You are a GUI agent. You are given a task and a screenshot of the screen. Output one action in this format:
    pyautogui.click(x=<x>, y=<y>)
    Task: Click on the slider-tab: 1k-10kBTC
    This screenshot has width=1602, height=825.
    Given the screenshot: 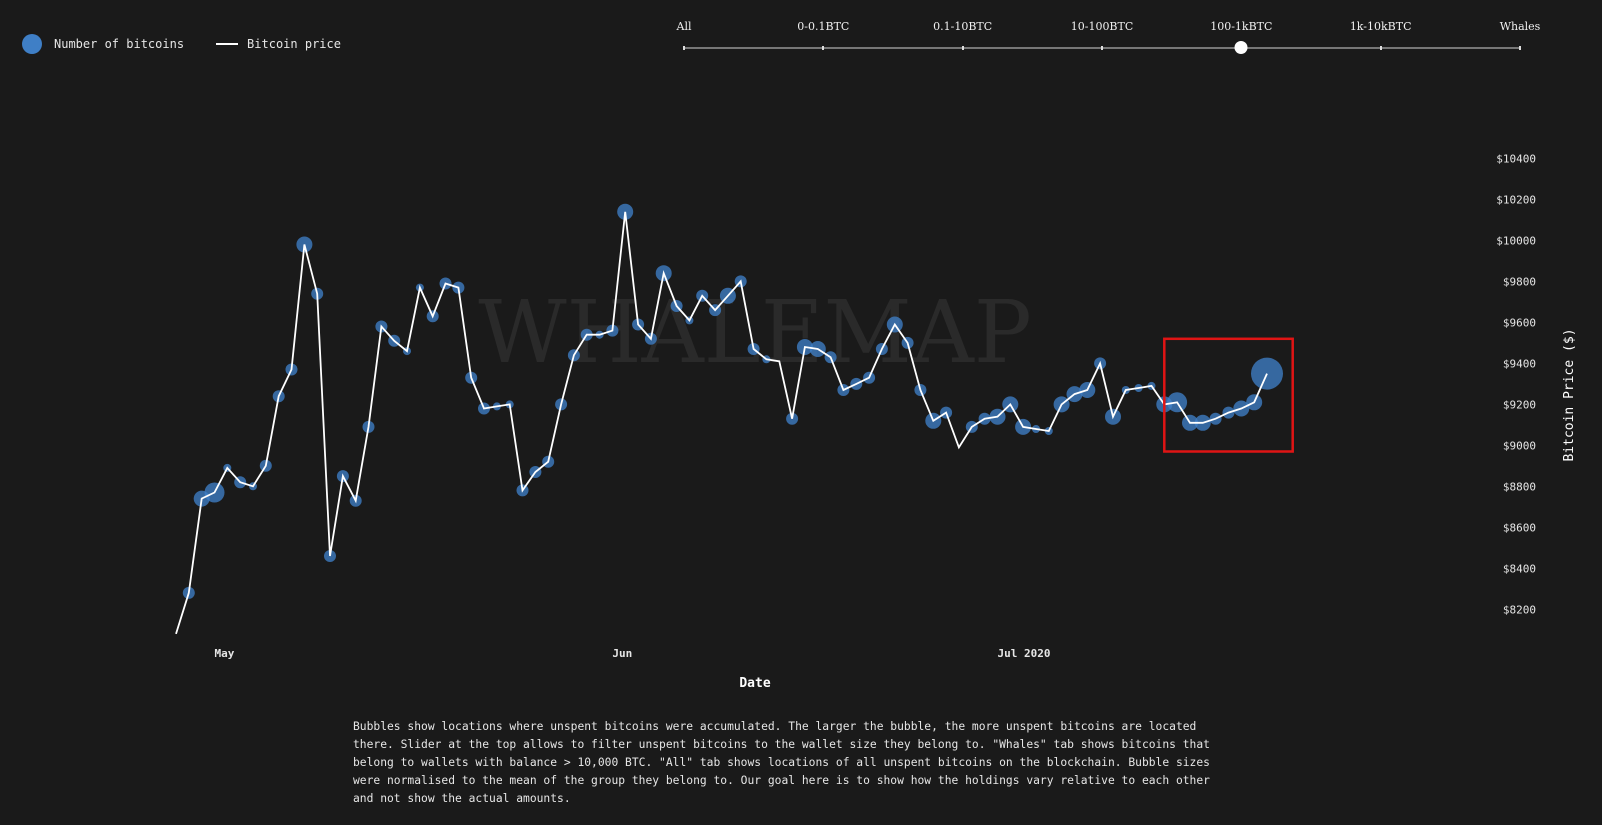 What is the action you would take?
    pyautogui.click(x=1380, y=26)
    